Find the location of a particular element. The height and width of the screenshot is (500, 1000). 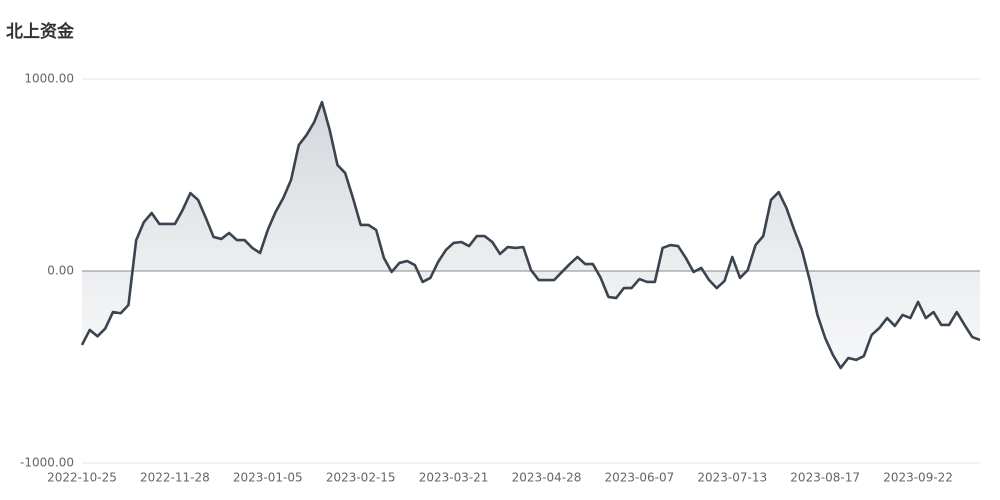

x-tick-label: 2022-11-28 is located at coordinates (175, 478).